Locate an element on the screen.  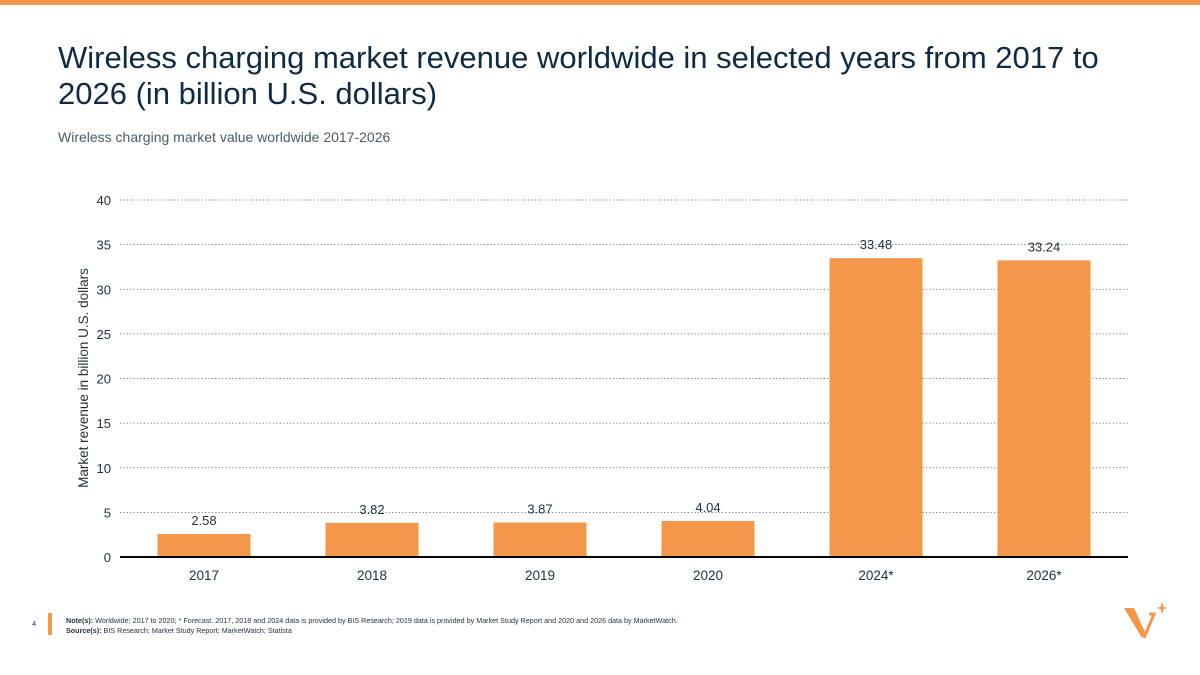
y-axis-label: Market revenue in billion U.S. dollars is located at coordinates (83, 378).